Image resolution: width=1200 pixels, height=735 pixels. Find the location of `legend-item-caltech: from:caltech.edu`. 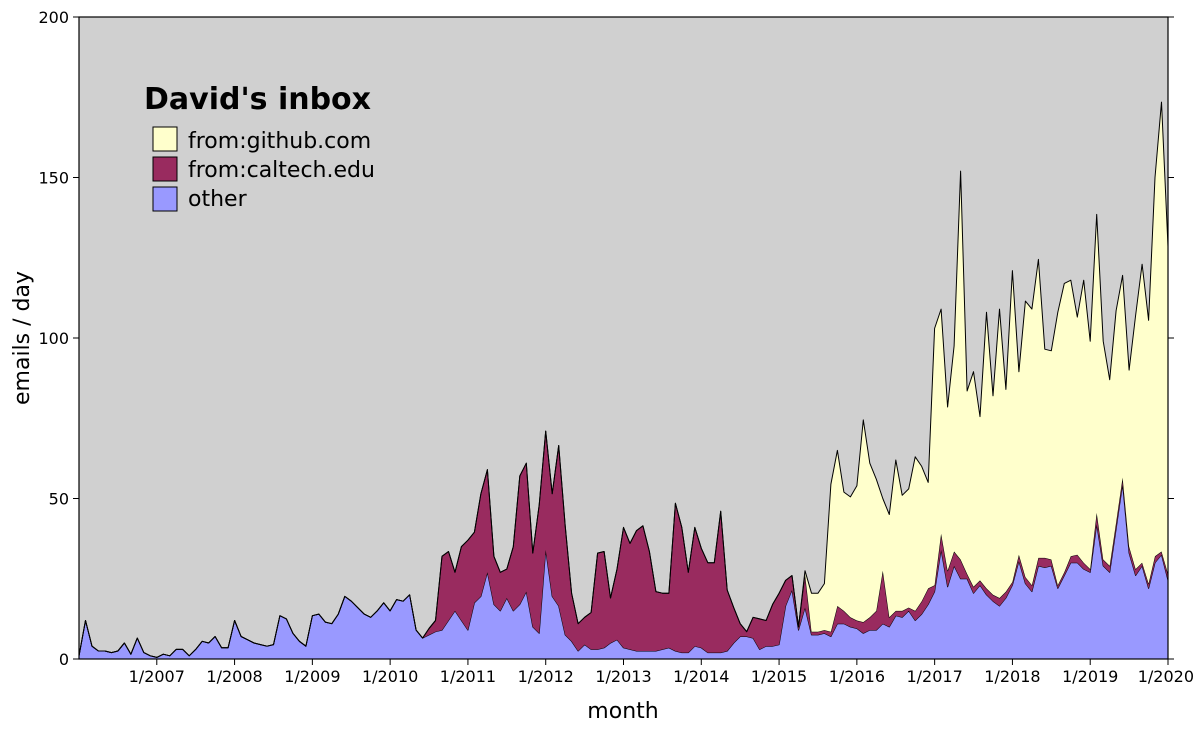

legend-item-caltech: from:caltech.edu is located at coordinates (263, 169).